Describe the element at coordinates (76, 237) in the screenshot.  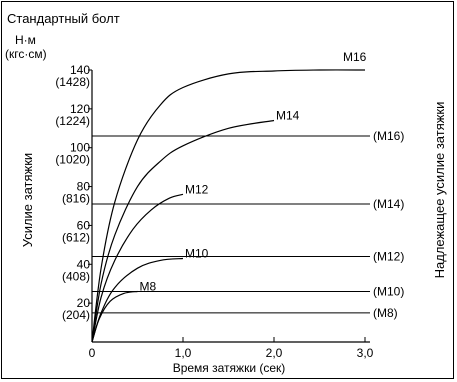
I see `y-tick-sublabel: (612)` at that location.